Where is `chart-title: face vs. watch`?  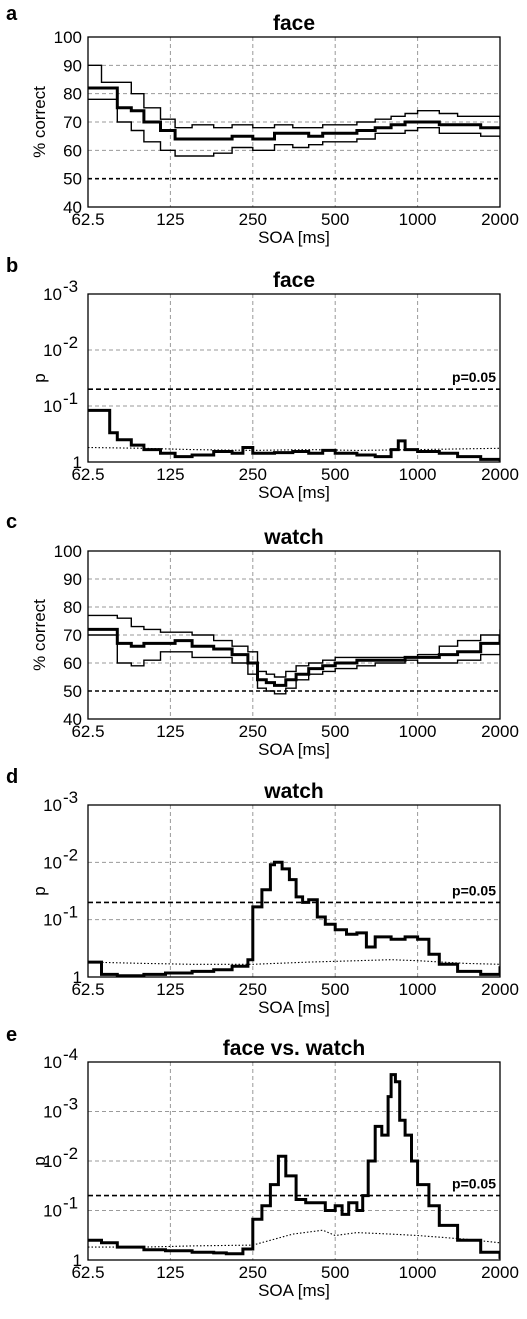
chart-title: face vs. watch is located at coordinates (294, 1048).